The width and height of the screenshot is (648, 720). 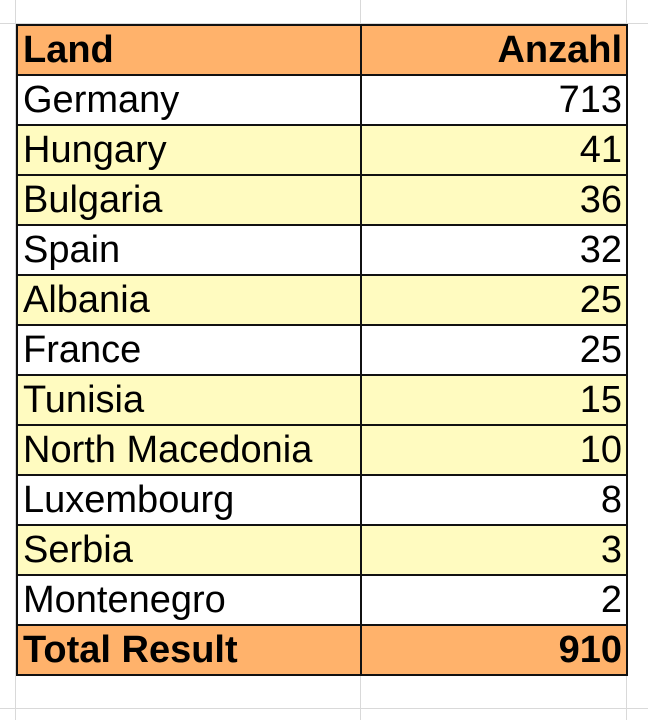 What do you see at coordinates (494, 550) in the screenshot?
I see `cell-count: 3` at bounding box center [494, 550].